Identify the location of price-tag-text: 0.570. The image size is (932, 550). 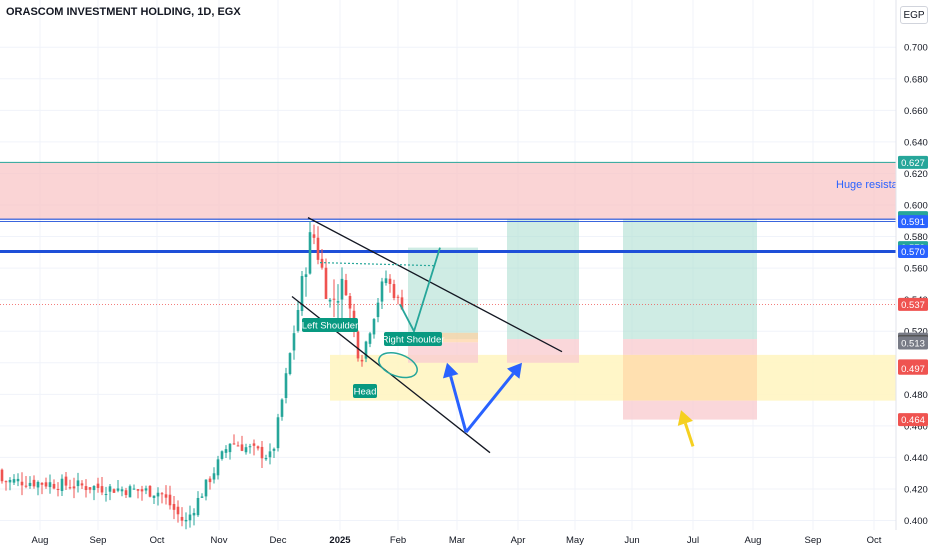
(913, 252).